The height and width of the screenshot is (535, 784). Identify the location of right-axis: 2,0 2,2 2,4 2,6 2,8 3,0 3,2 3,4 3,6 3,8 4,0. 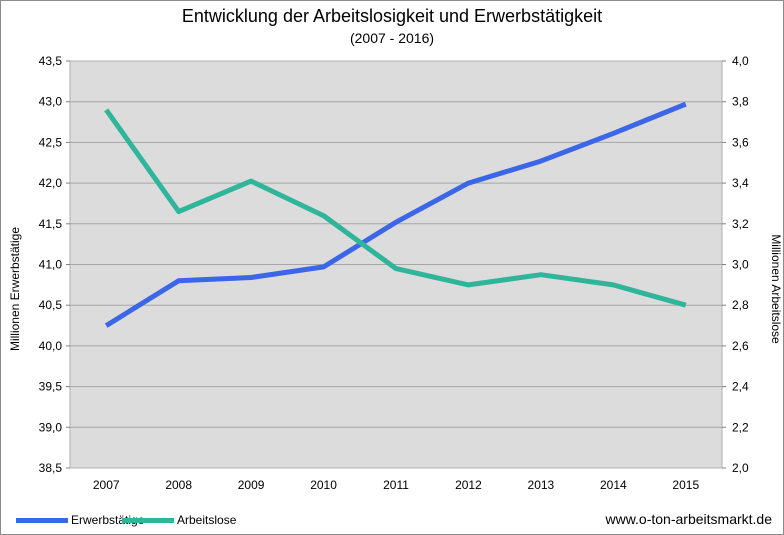
(735, 264).